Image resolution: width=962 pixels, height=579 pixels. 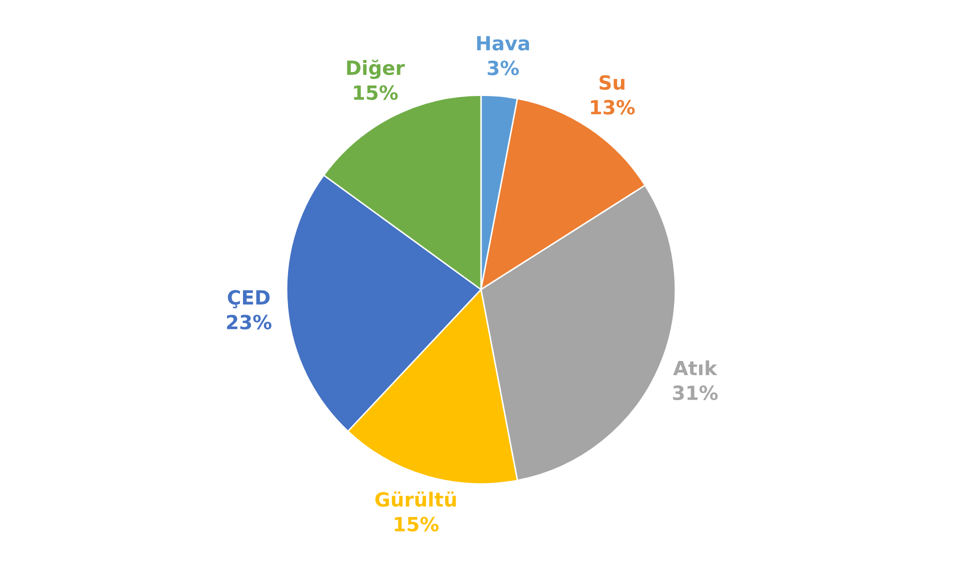 I want to click on slice-label: Su, so click(x=612, y=82).